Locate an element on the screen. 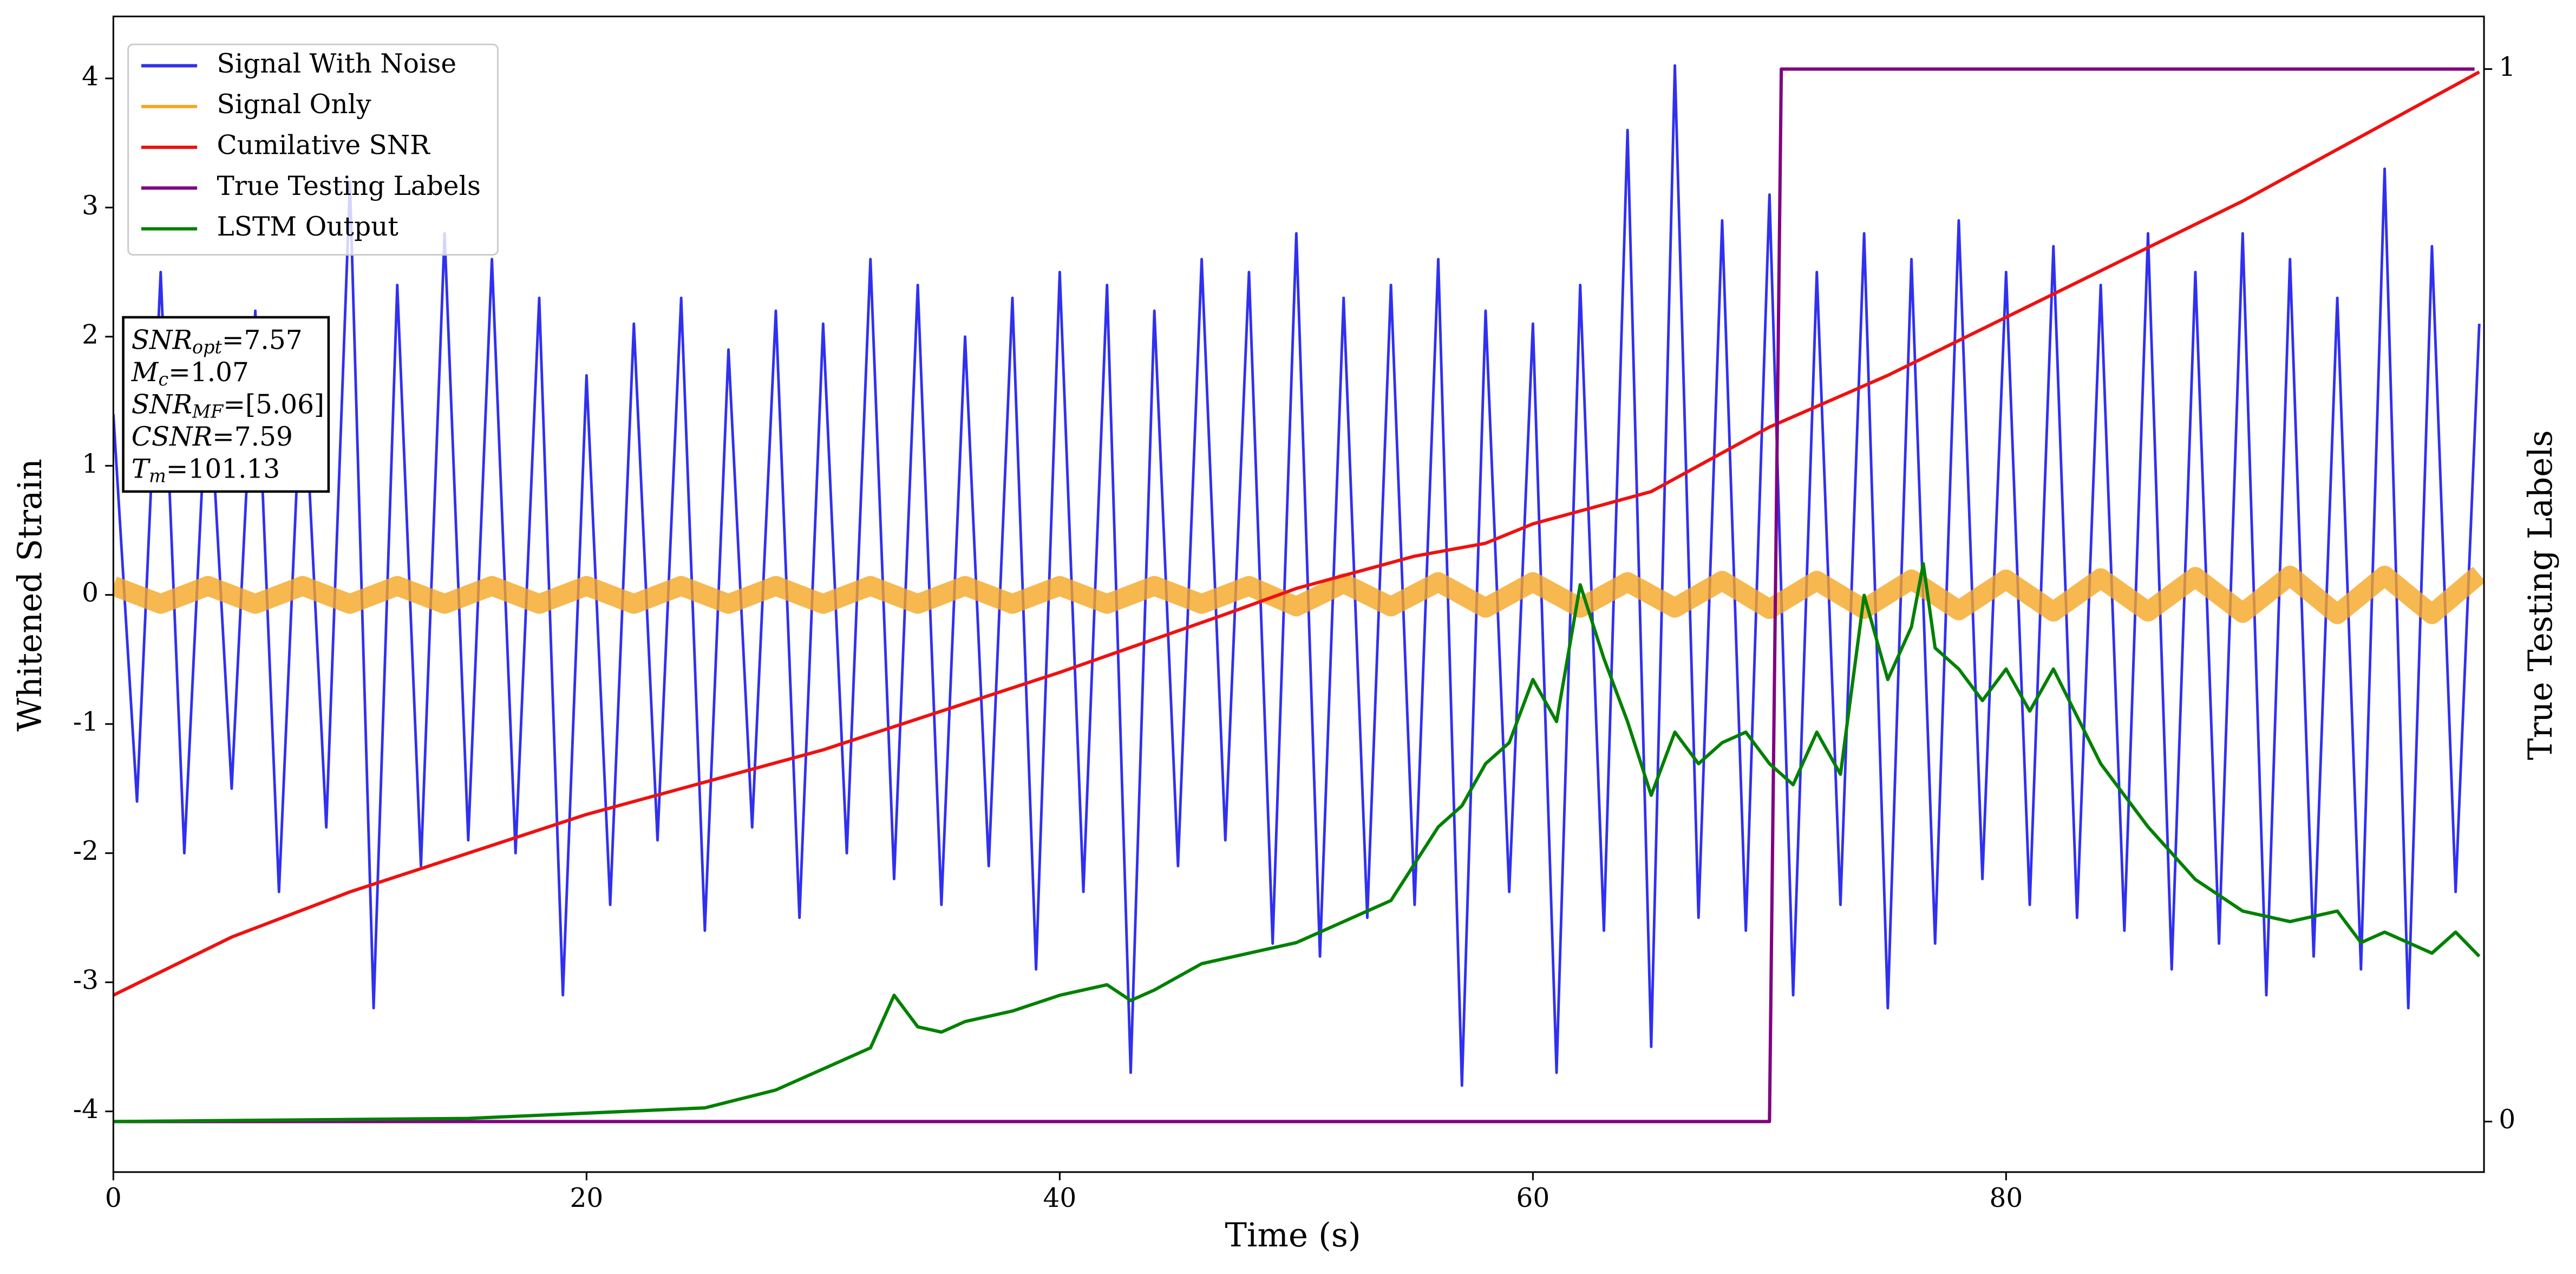 This screenshot has height=1274, width=2576. x-tick-label: 40 is located at coordinates (1059, 1198).